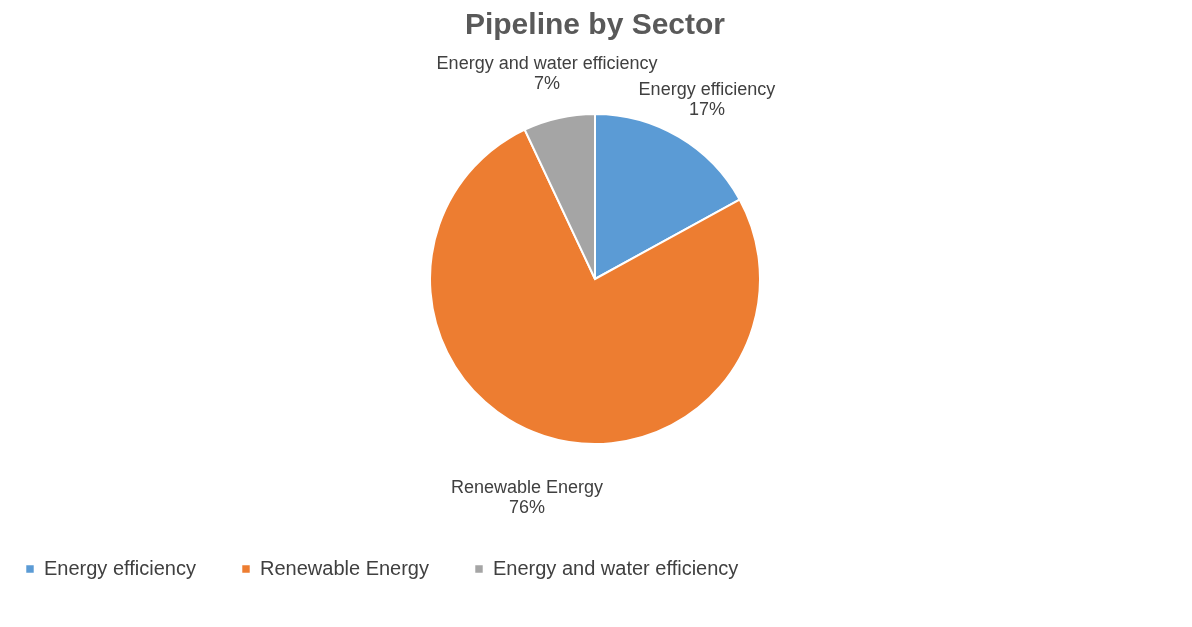  Describe the element at coordinates (547, 83) in the screenshot. I see `data-label: 7%` at that location.